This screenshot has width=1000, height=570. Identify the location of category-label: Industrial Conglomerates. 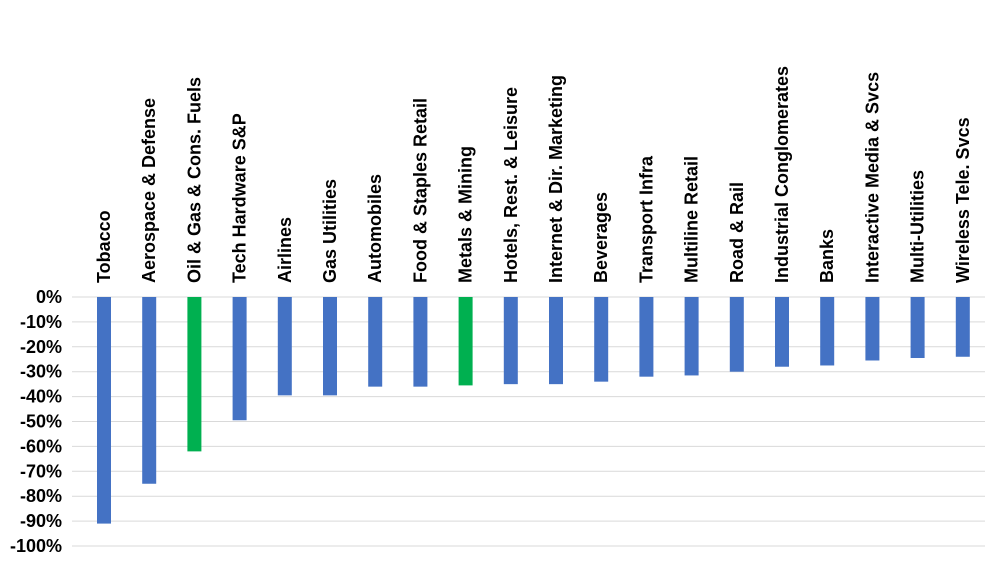
(782, 174).